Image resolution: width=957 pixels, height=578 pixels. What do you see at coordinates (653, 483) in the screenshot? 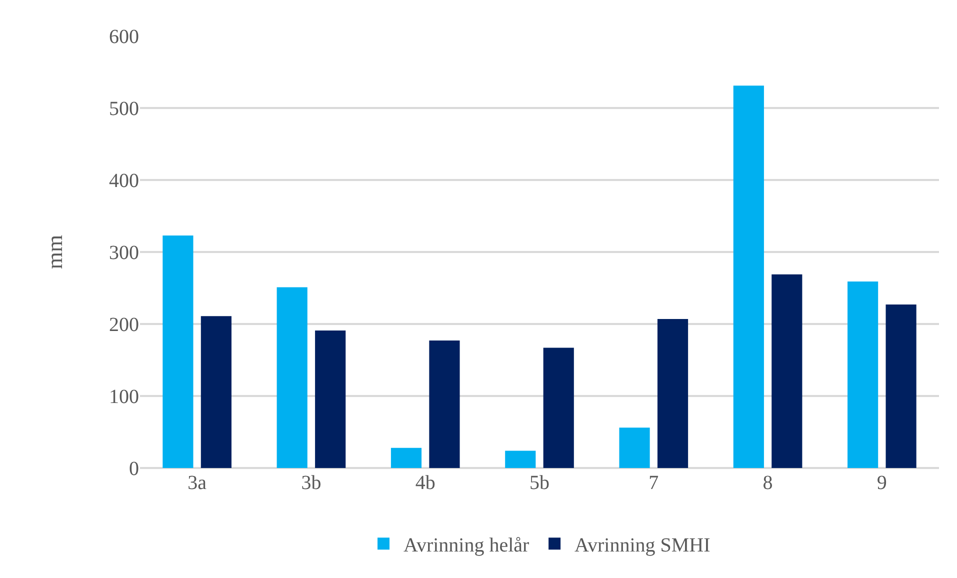
I see `x-tick-label: 7` at bounding box center [653, 483].